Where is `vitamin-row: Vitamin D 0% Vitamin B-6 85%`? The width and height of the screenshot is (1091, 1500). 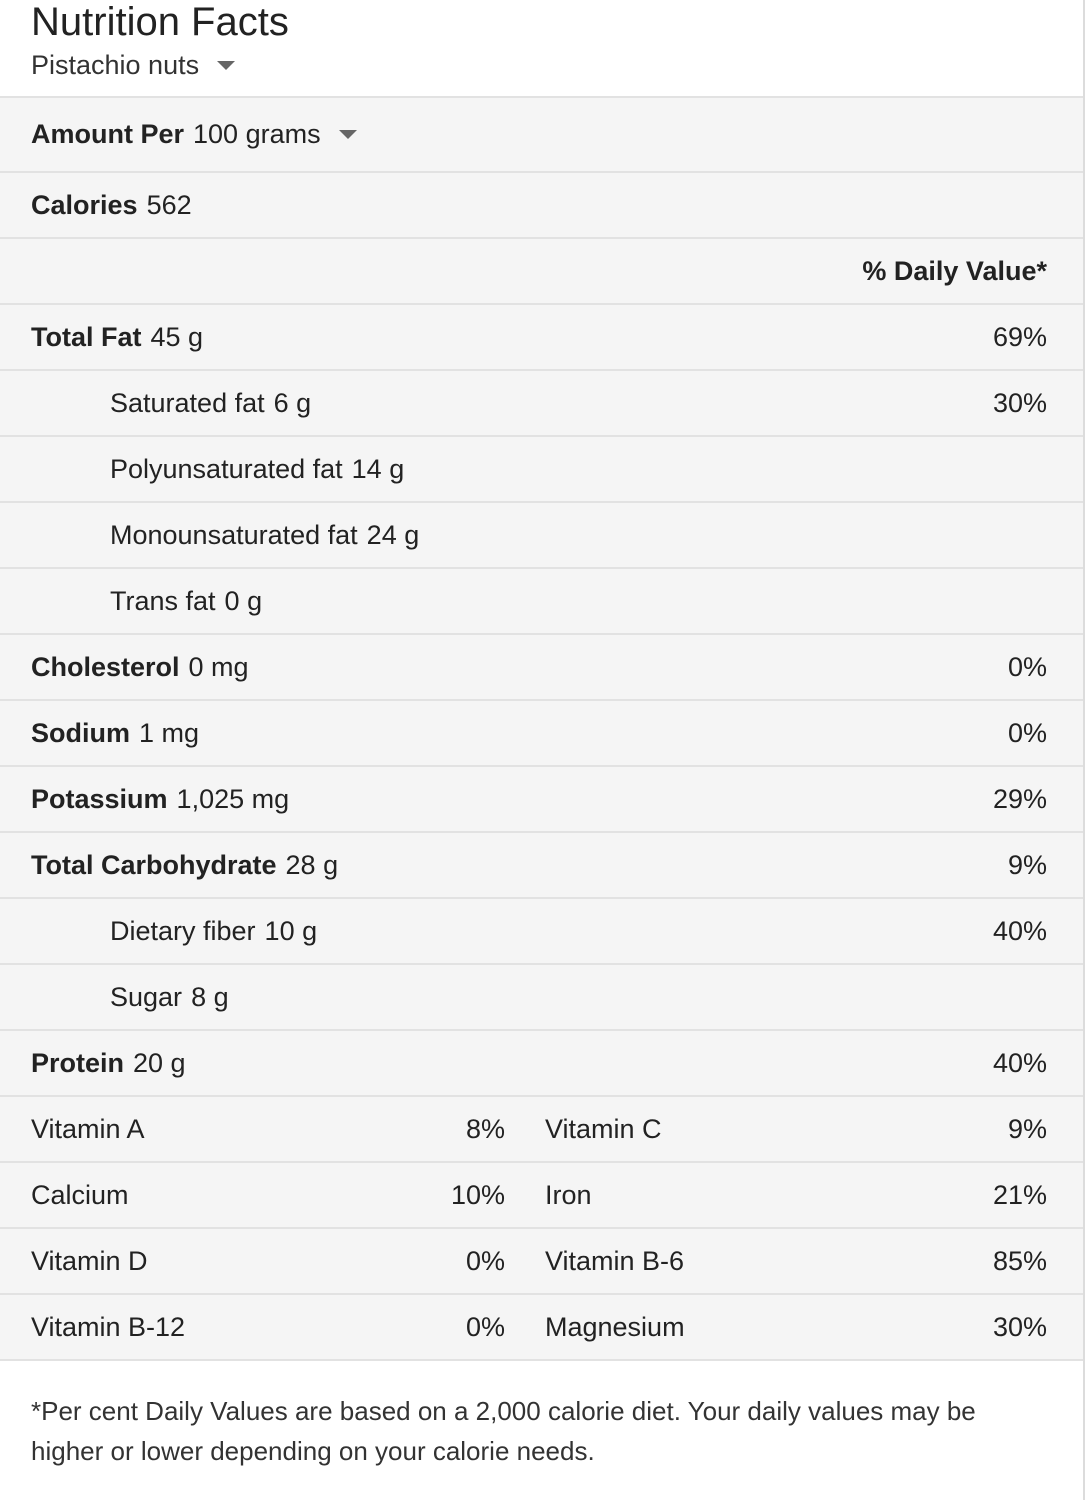 vitamin-row: Vitamin D 0% Vitamin B-6 85% is located at coordinates (541, 1262).